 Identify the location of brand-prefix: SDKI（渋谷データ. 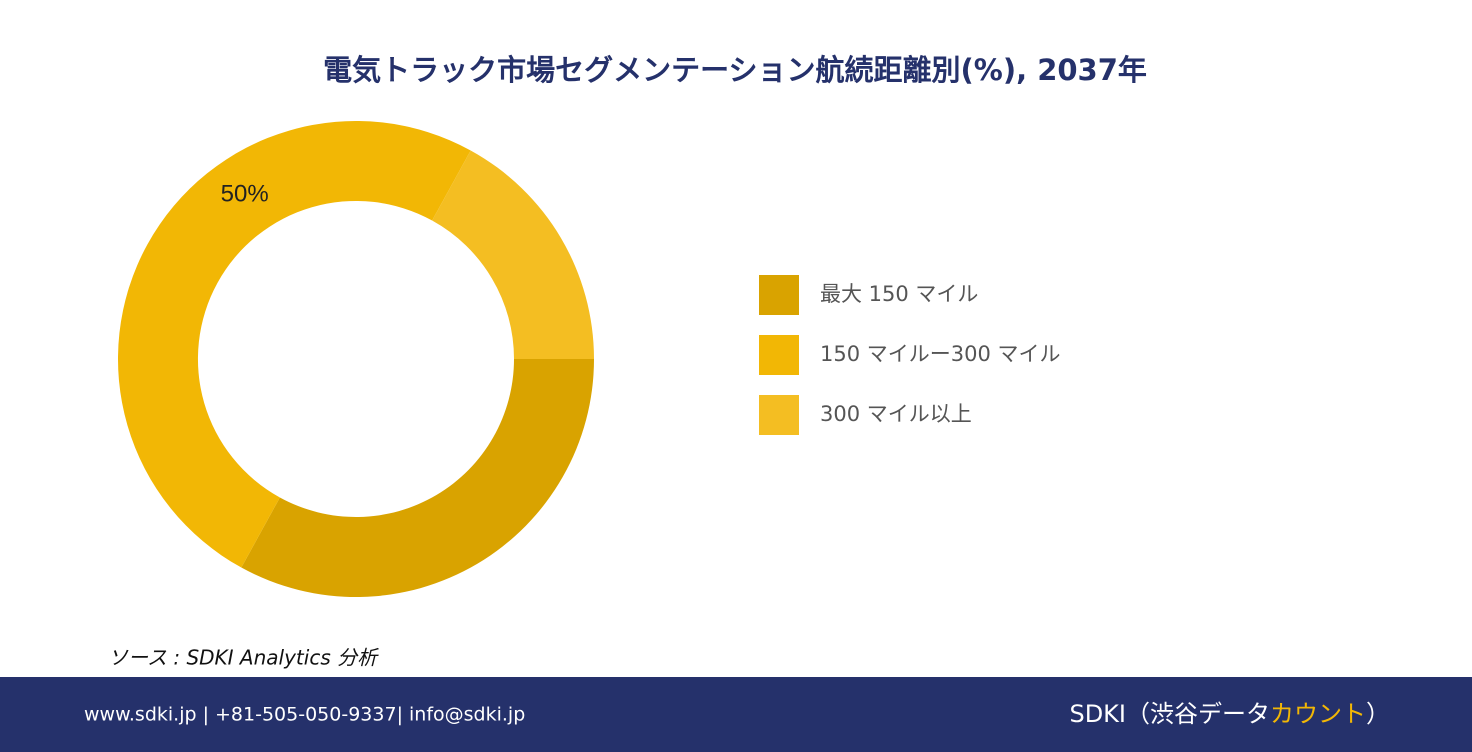
(1169, 714).